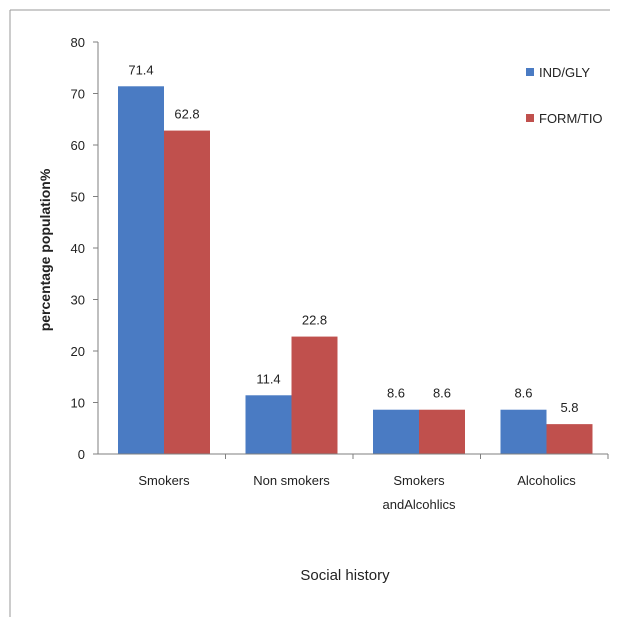  What do you see at coordinates (45, 249) in the screenshot?
I see `y-axis-title: percentage population%` at bounding box center [45, 249].